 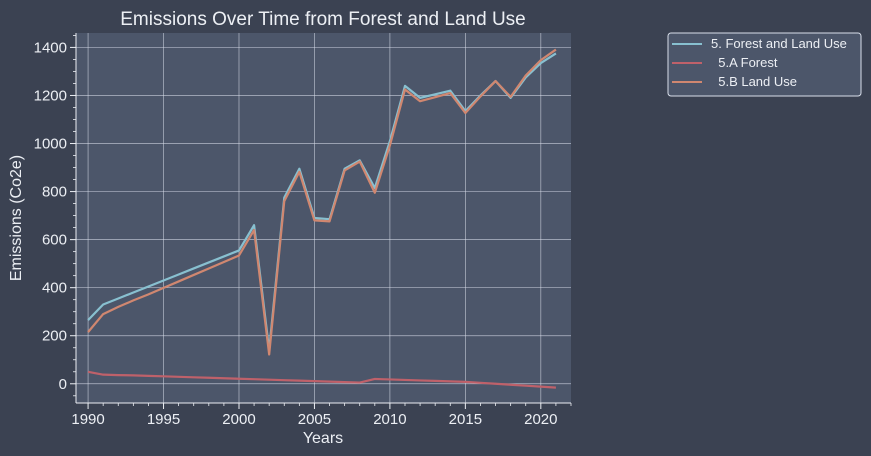 What do you see at coordinates (50, 95) in the screenshot?
I see `y-tick-label: 1200` at bounding box center [50, 95].